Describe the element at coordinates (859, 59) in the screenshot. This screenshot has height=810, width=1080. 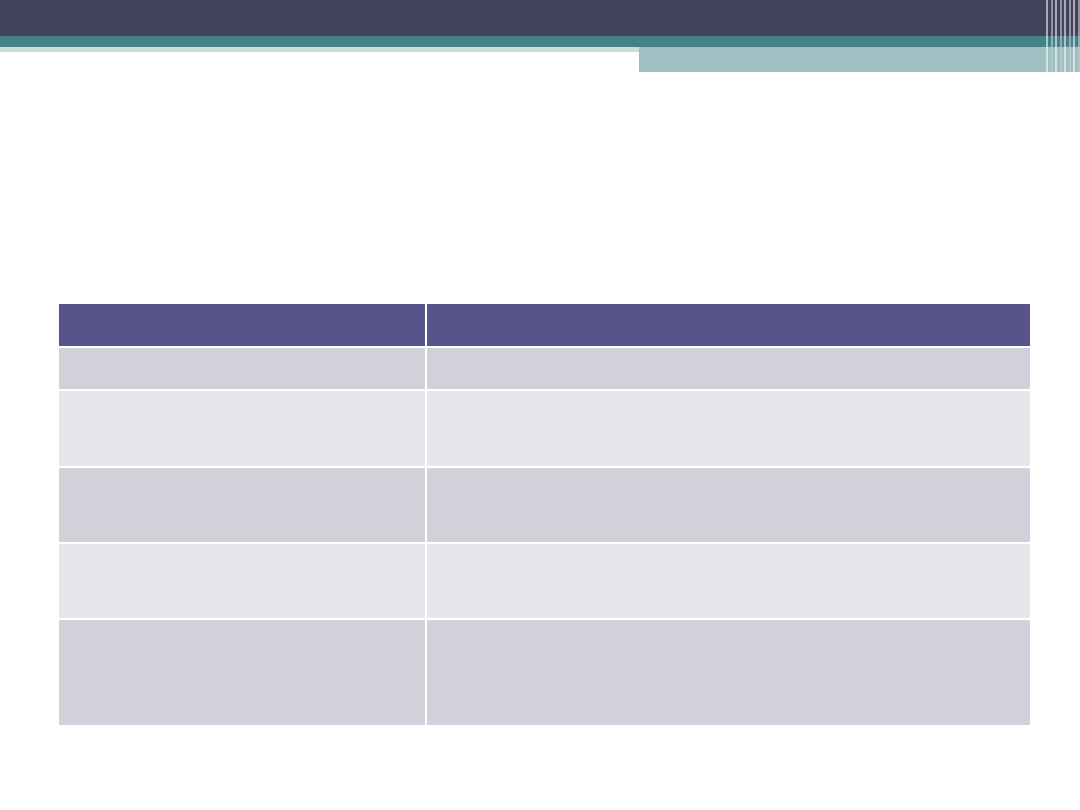
I see `light-teal-band` at that location.